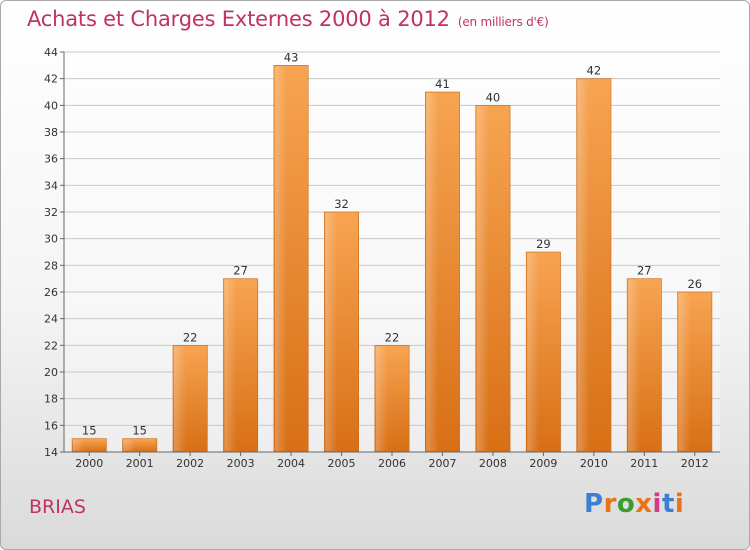 The height and width of the screenshot is (550, 750). Describe the element at coordinates (291, 57) in the screenshot. I see `bar-value-label: 43` at that location.